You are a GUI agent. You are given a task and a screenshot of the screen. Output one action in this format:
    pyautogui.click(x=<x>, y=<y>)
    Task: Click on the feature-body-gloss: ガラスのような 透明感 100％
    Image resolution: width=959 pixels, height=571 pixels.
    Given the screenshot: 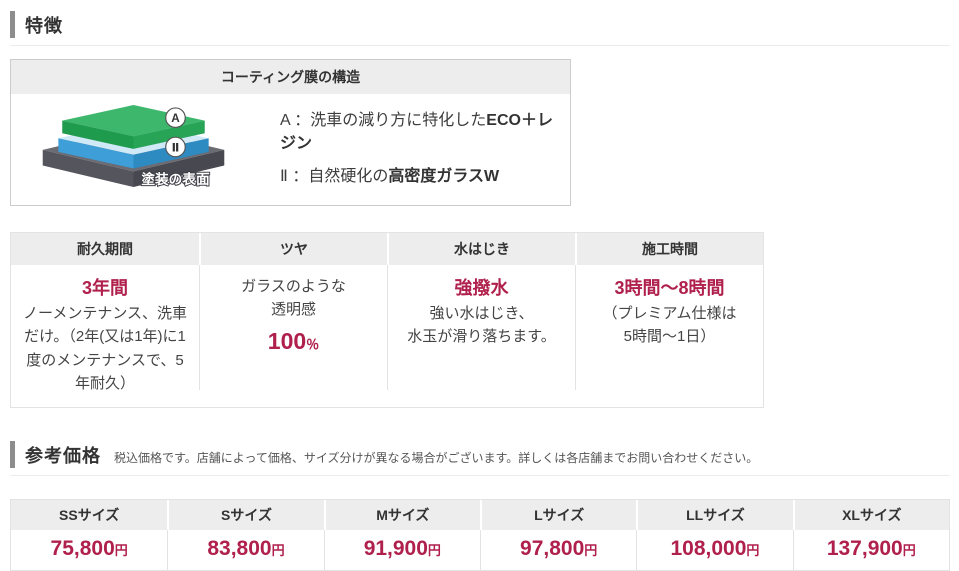 What is the action you would take?
    pyautogui.click(x=293, y=327)
    